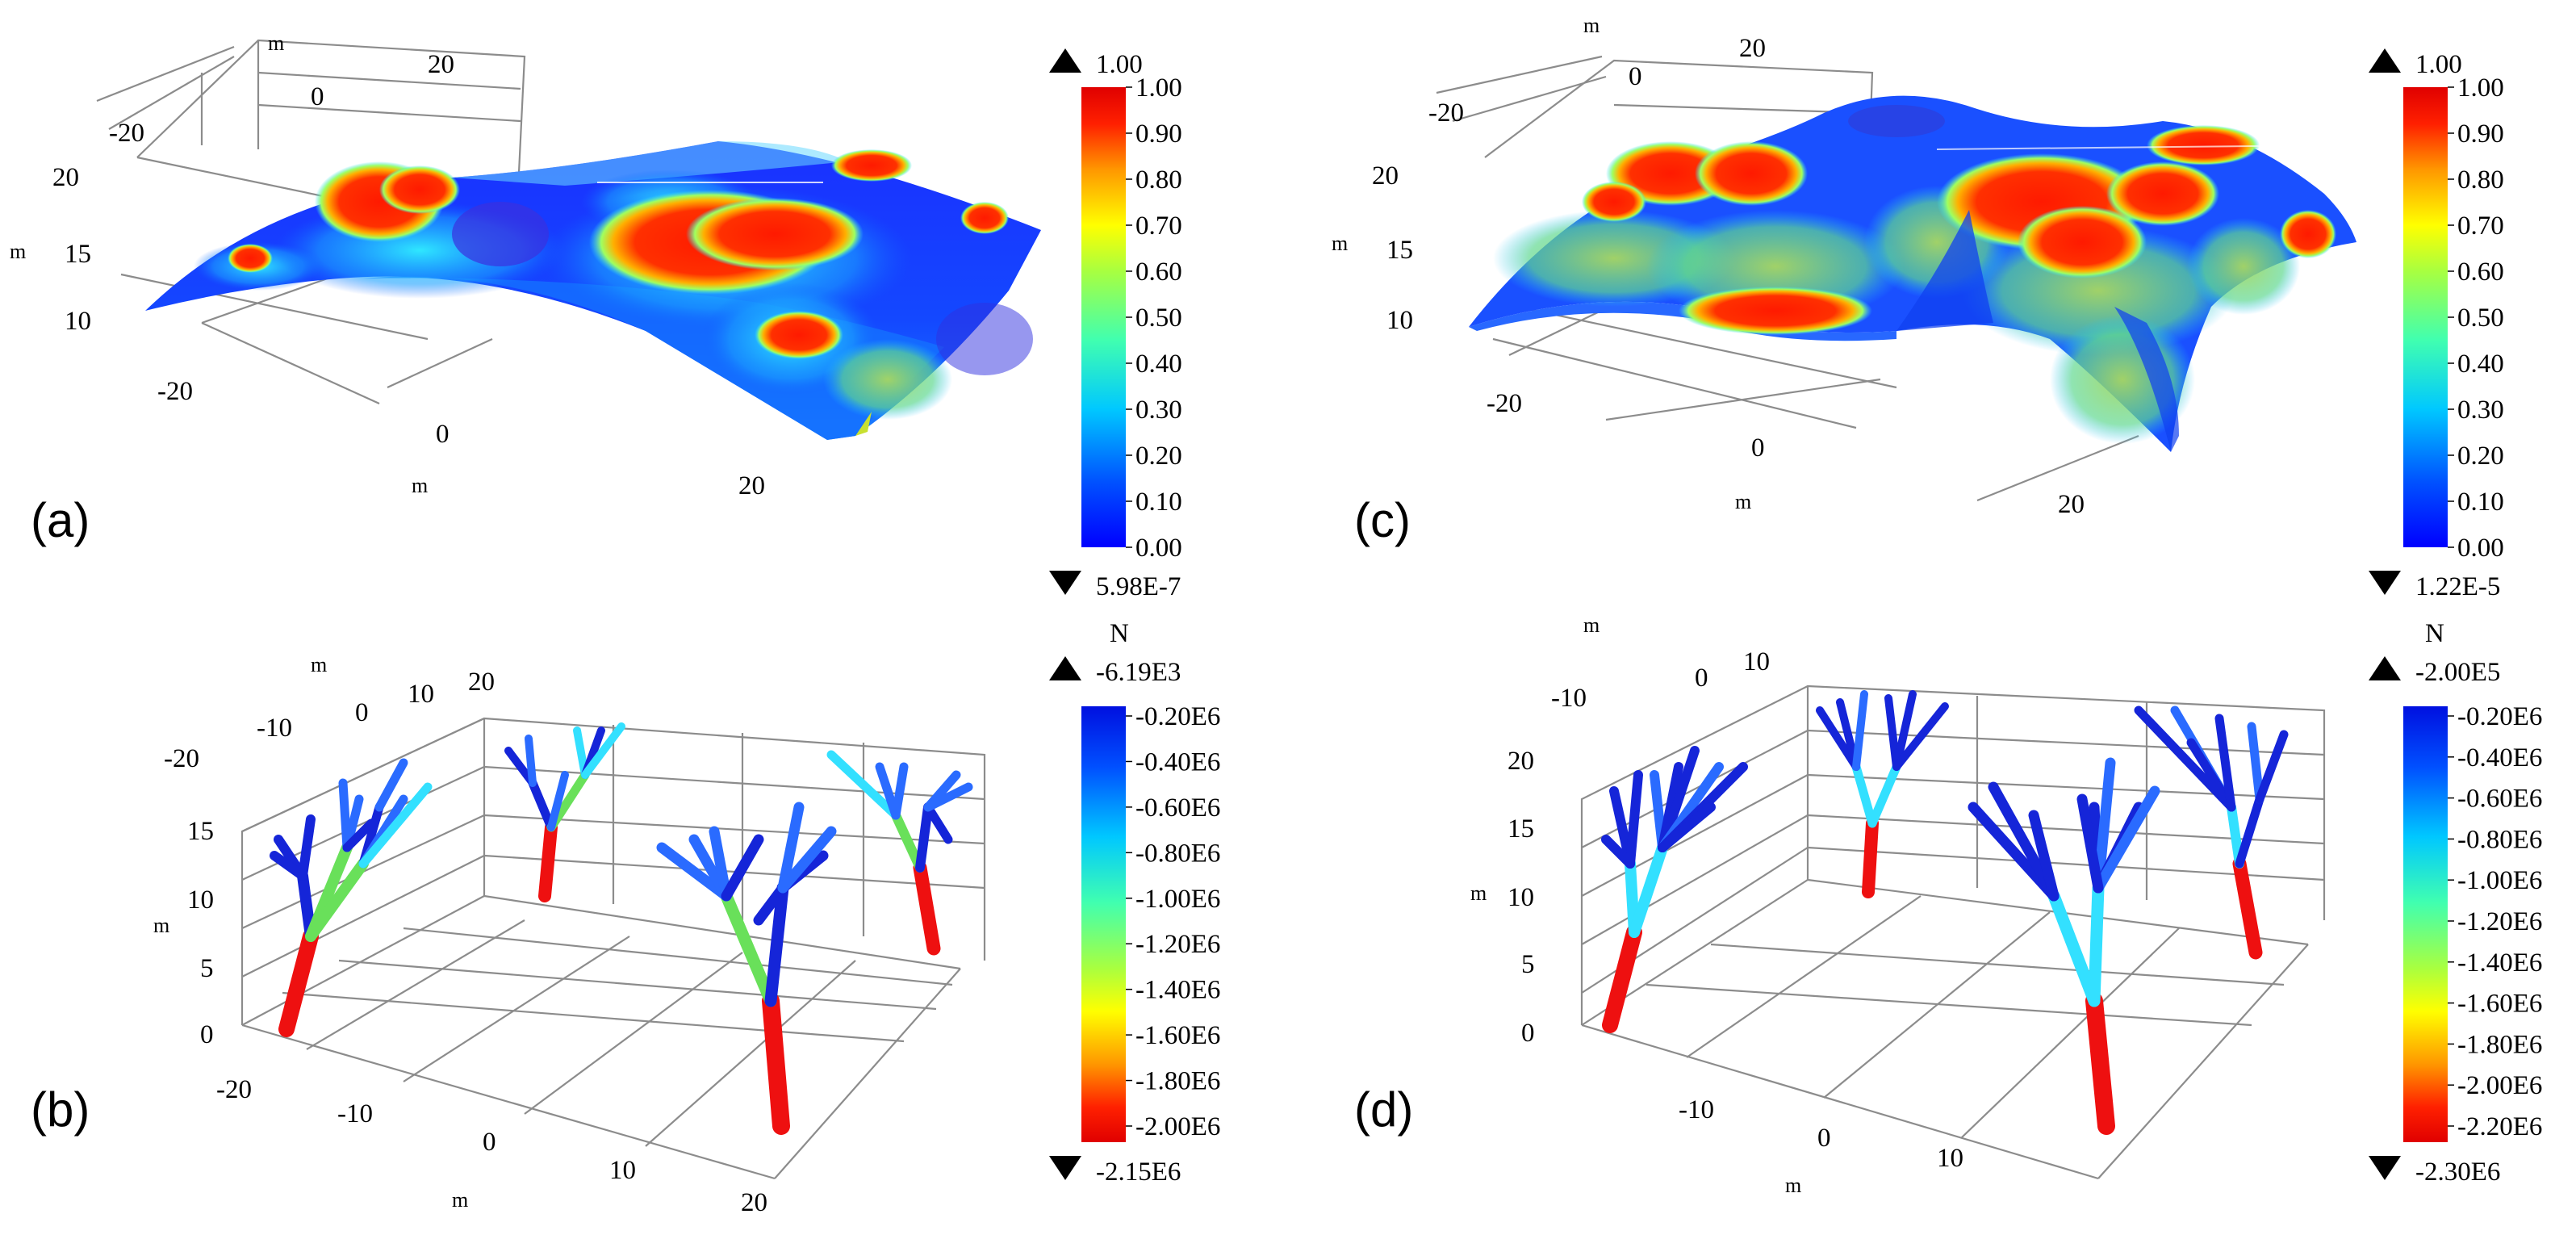 This screenshot has width=2576, height=1235. Describe the element at coordinates (1138, 672) in the screenshot. I see `colorbar-max-value: -6.19E3` at that location.